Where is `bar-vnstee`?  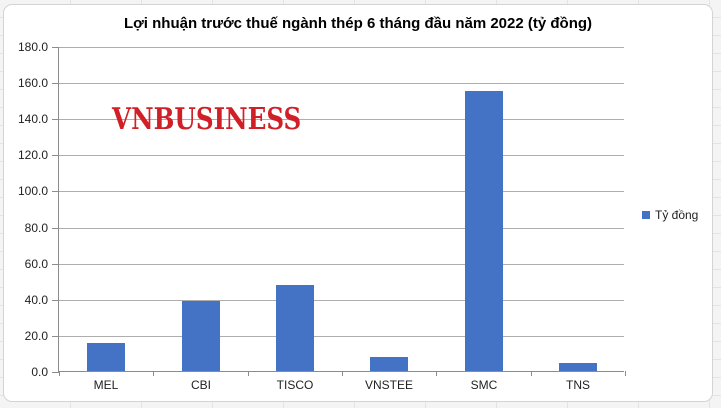 bar-vnstee is located at coordinates (389, 364).